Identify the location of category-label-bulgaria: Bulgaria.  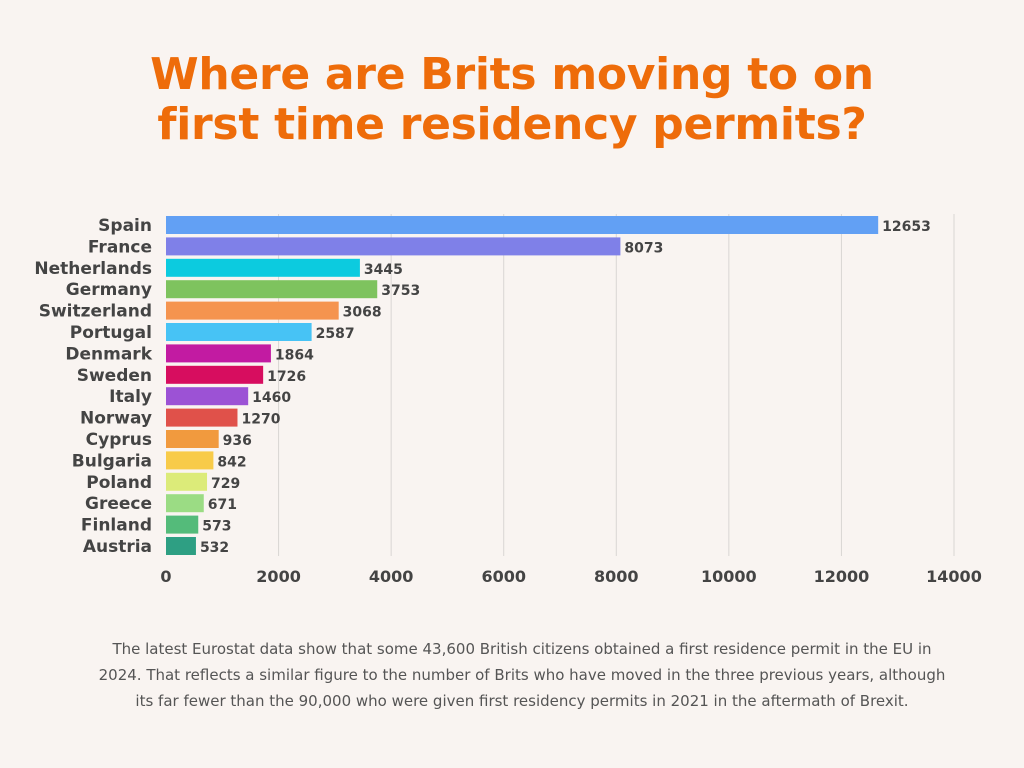
(112, 461).